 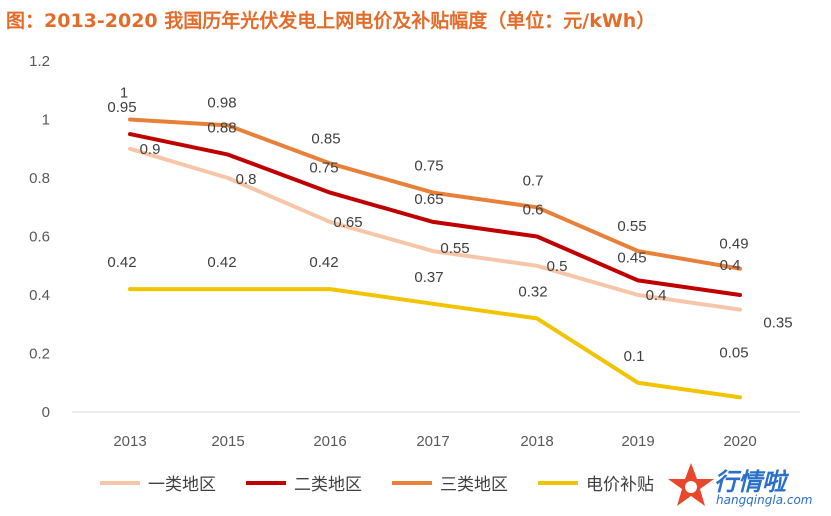 I want to click on x-tick-label: 2013, so click(x=129, y=441).